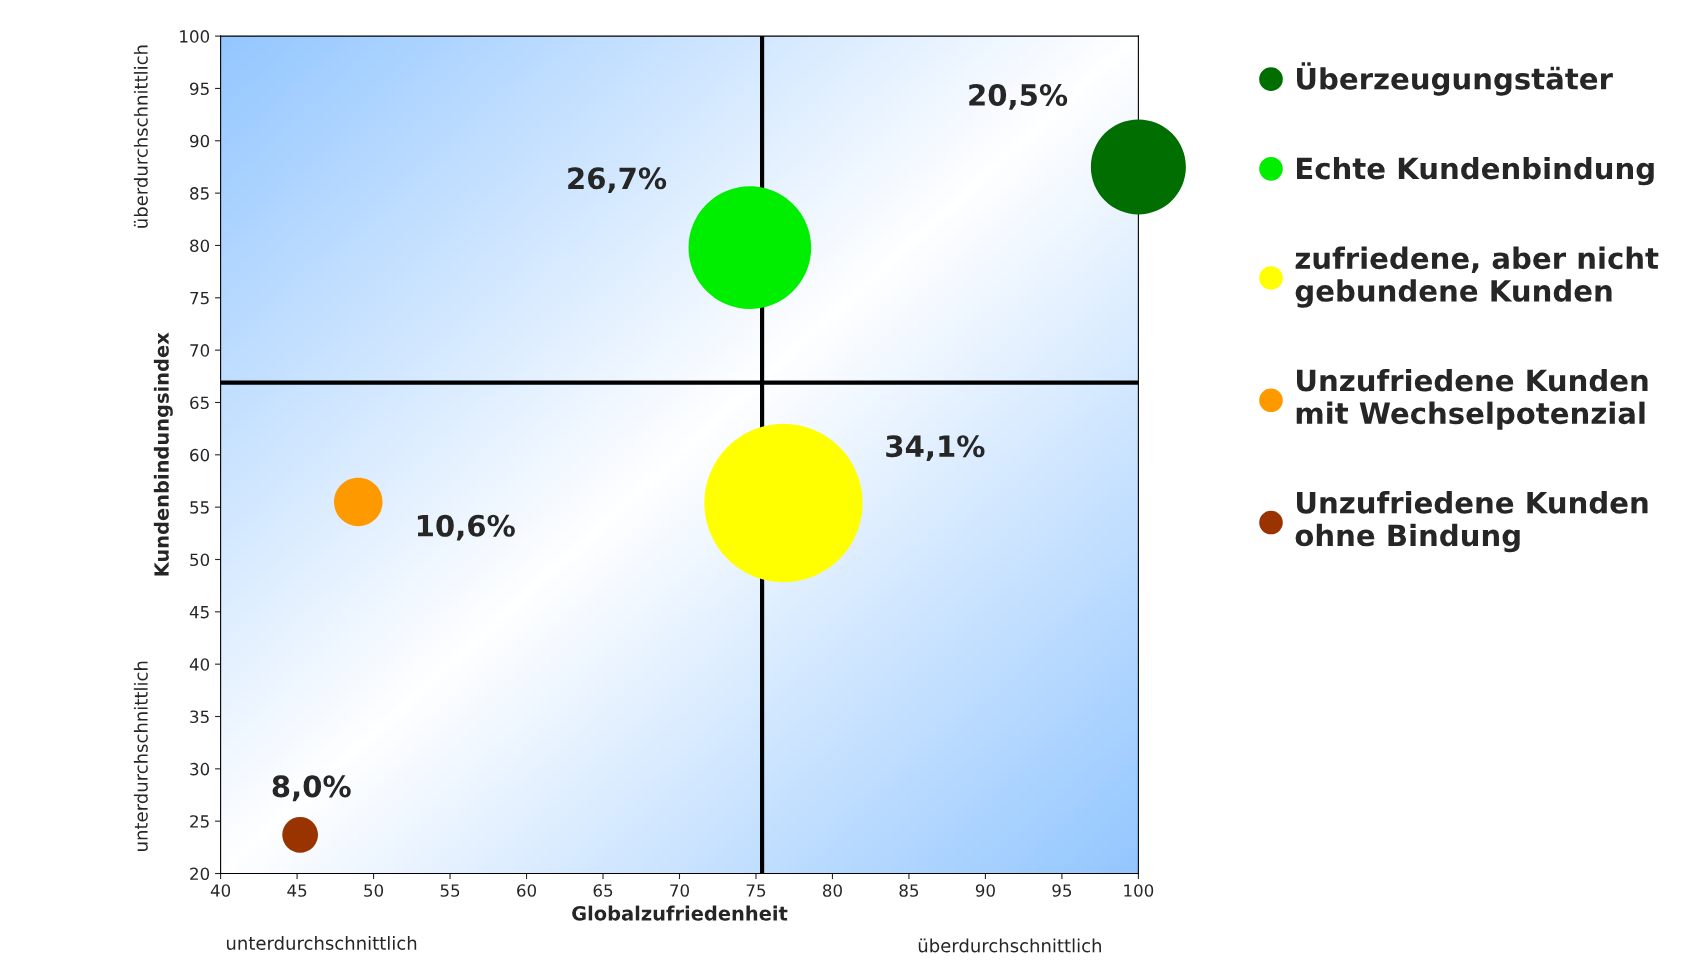  Describe the element at coordinates (199, 403) in the screenshot. I see `y-tick-label: 65` at that location.